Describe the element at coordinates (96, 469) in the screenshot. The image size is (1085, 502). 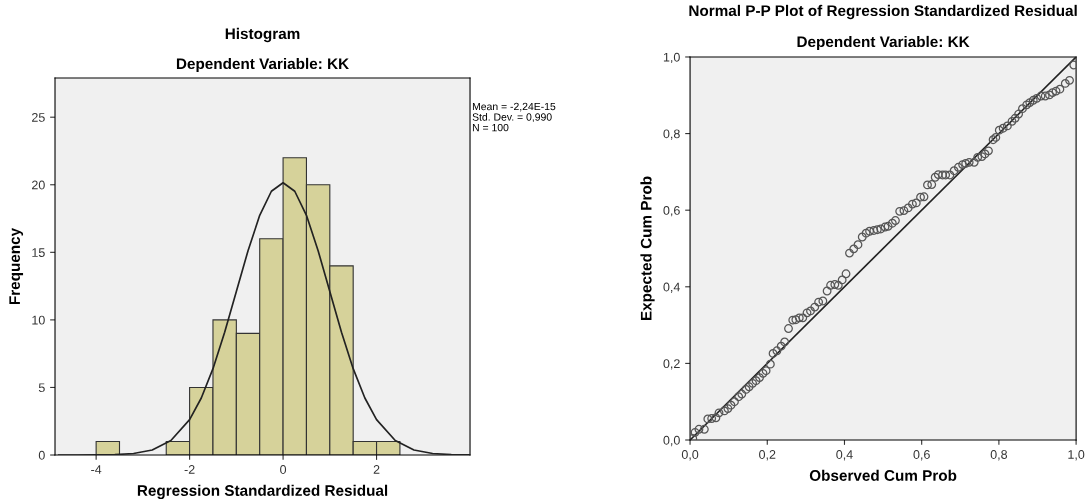
I see `x-tick-label: -4` at that location.